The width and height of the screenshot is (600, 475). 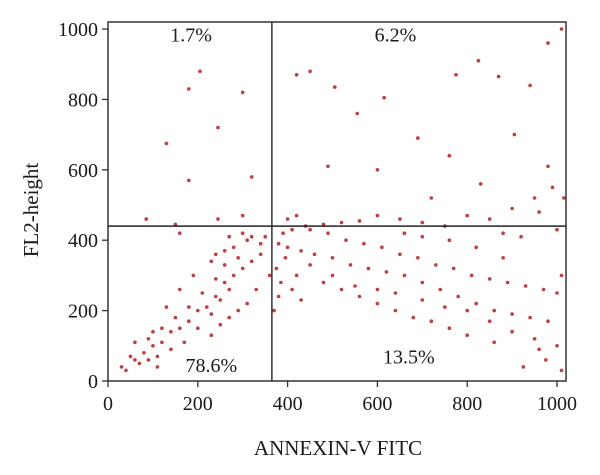 What do you see at coordinates (108, 404) in the screenshot?
I see `x-tick-label: 0` at bounding box center [108, 404].